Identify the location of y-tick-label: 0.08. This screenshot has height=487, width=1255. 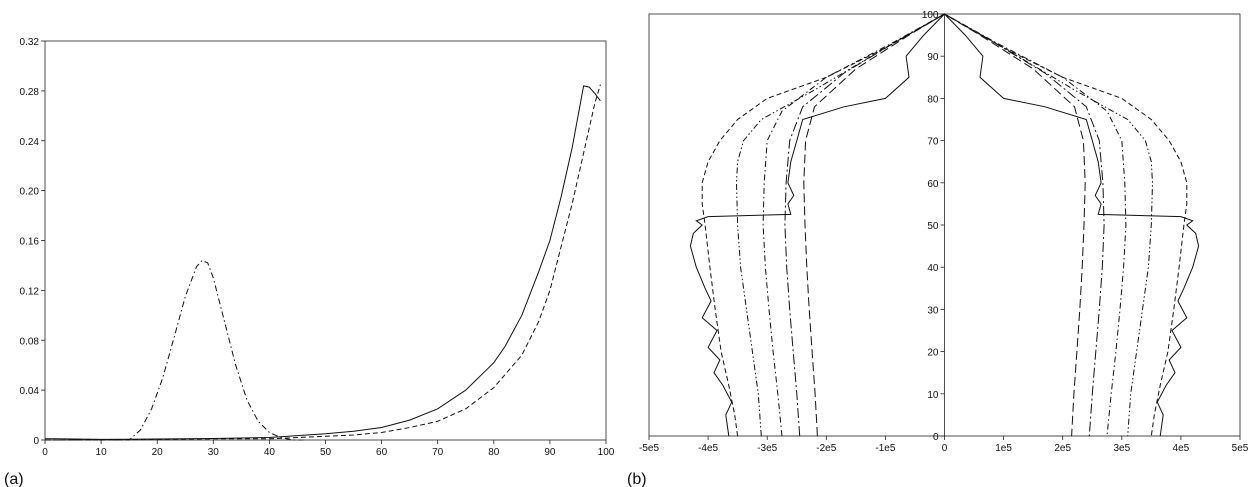
(30, 341).